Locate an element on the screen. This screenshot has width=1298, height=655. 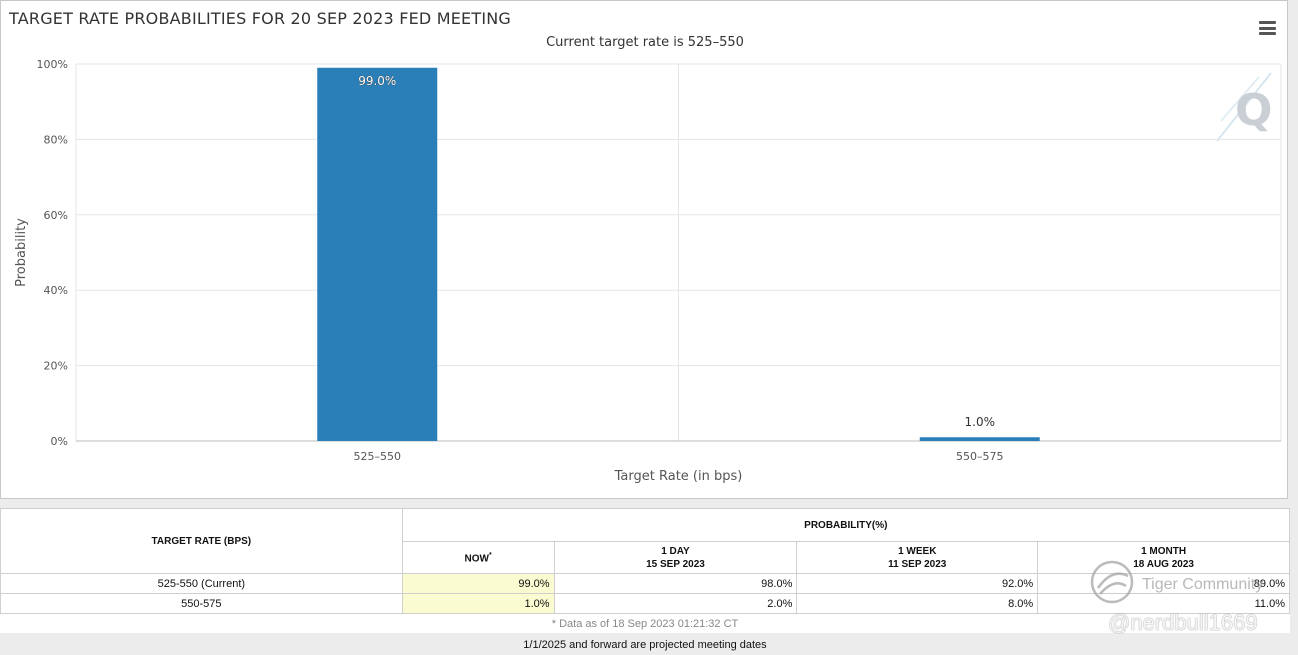
header-probability: PROBABILITY(%) is located at coordinates (846, 525).